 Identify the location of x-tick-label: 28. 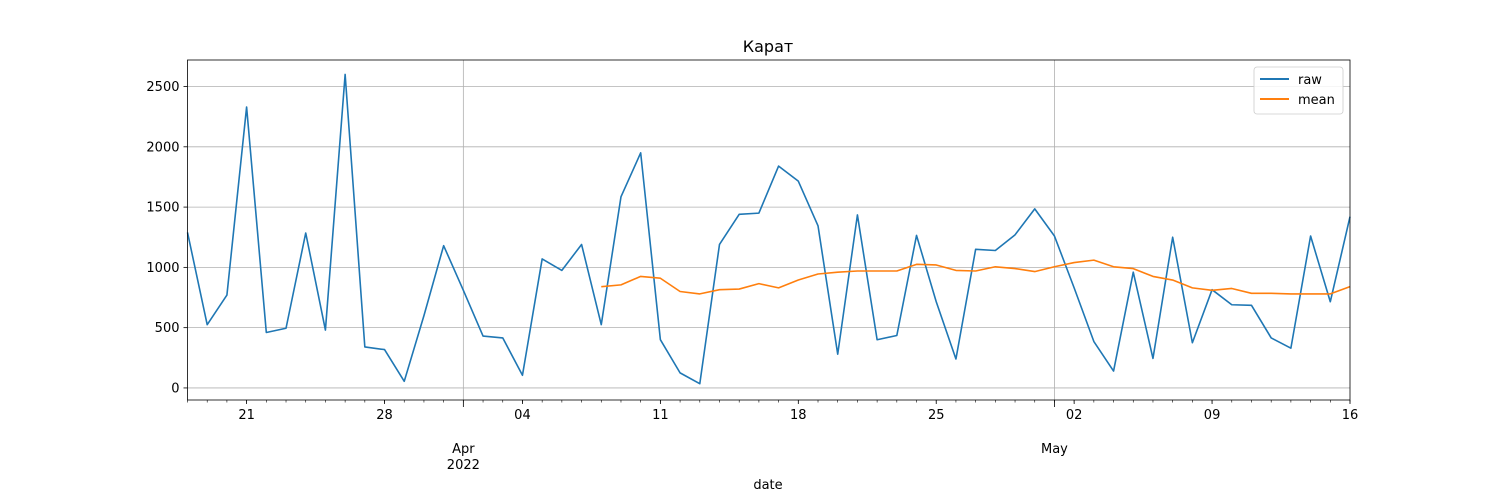
(384, 415).